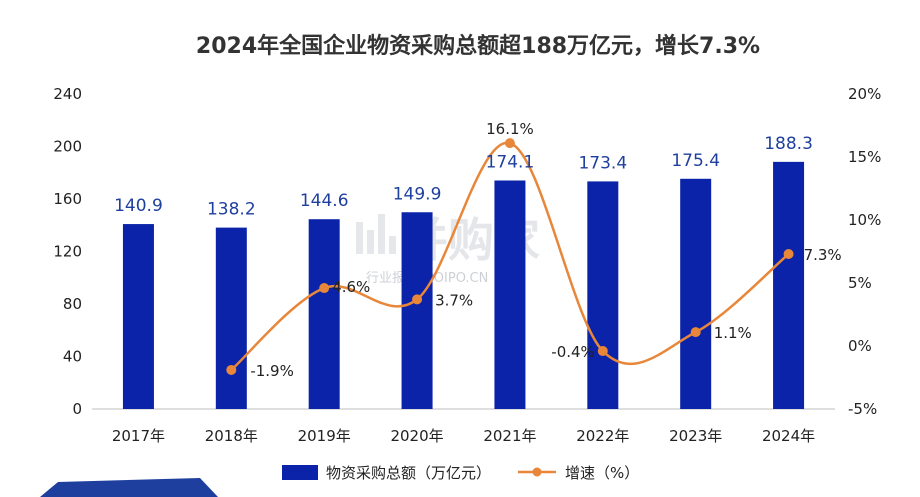  What do you see at coordinates (510, 129) in the screenshot?
I see `line-data-label: 16.1%` at bounding box center [510, 129].